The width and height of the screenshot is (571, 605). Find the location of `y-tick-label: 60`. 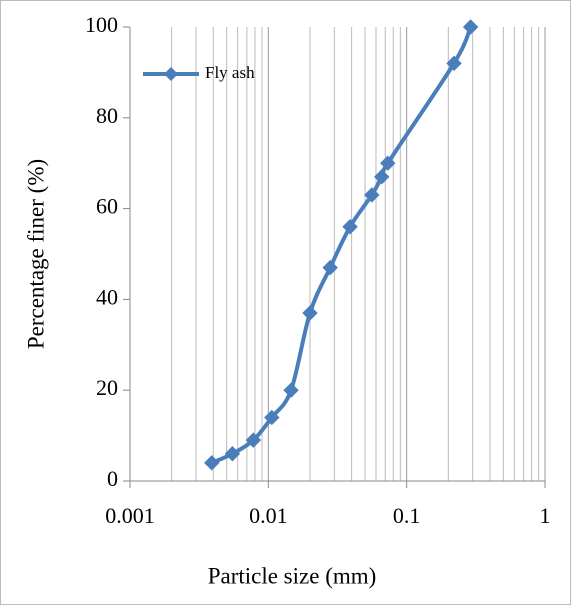

y-tick-label: 60 is located at coordinates (107, 206).